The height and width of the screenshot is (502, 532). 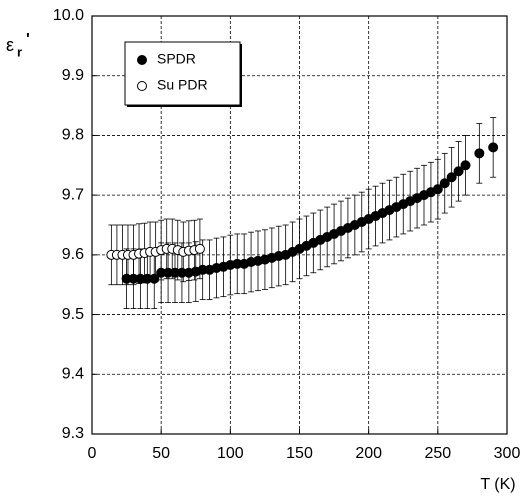 I want to click on y-tick-label: 9.4, so click(x=73, y=374).